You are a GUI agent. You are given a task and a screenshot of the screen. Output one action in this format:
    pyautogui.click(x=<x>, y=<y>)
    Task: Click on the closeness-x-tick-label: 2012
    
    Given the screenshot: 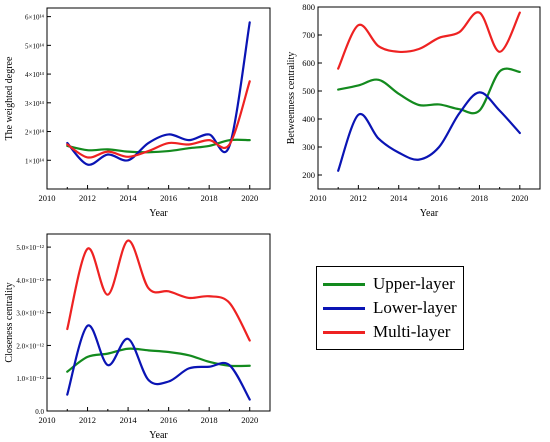 What is the action you would take?
    pyautogui.click(x=87, y=420)
    